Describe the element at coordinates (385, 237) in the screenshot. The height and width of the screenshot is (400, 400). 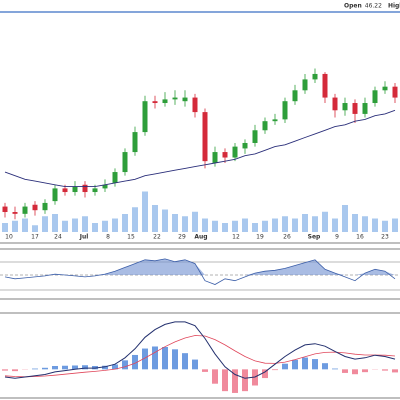
I see `x-tick-label: 23` at that location.